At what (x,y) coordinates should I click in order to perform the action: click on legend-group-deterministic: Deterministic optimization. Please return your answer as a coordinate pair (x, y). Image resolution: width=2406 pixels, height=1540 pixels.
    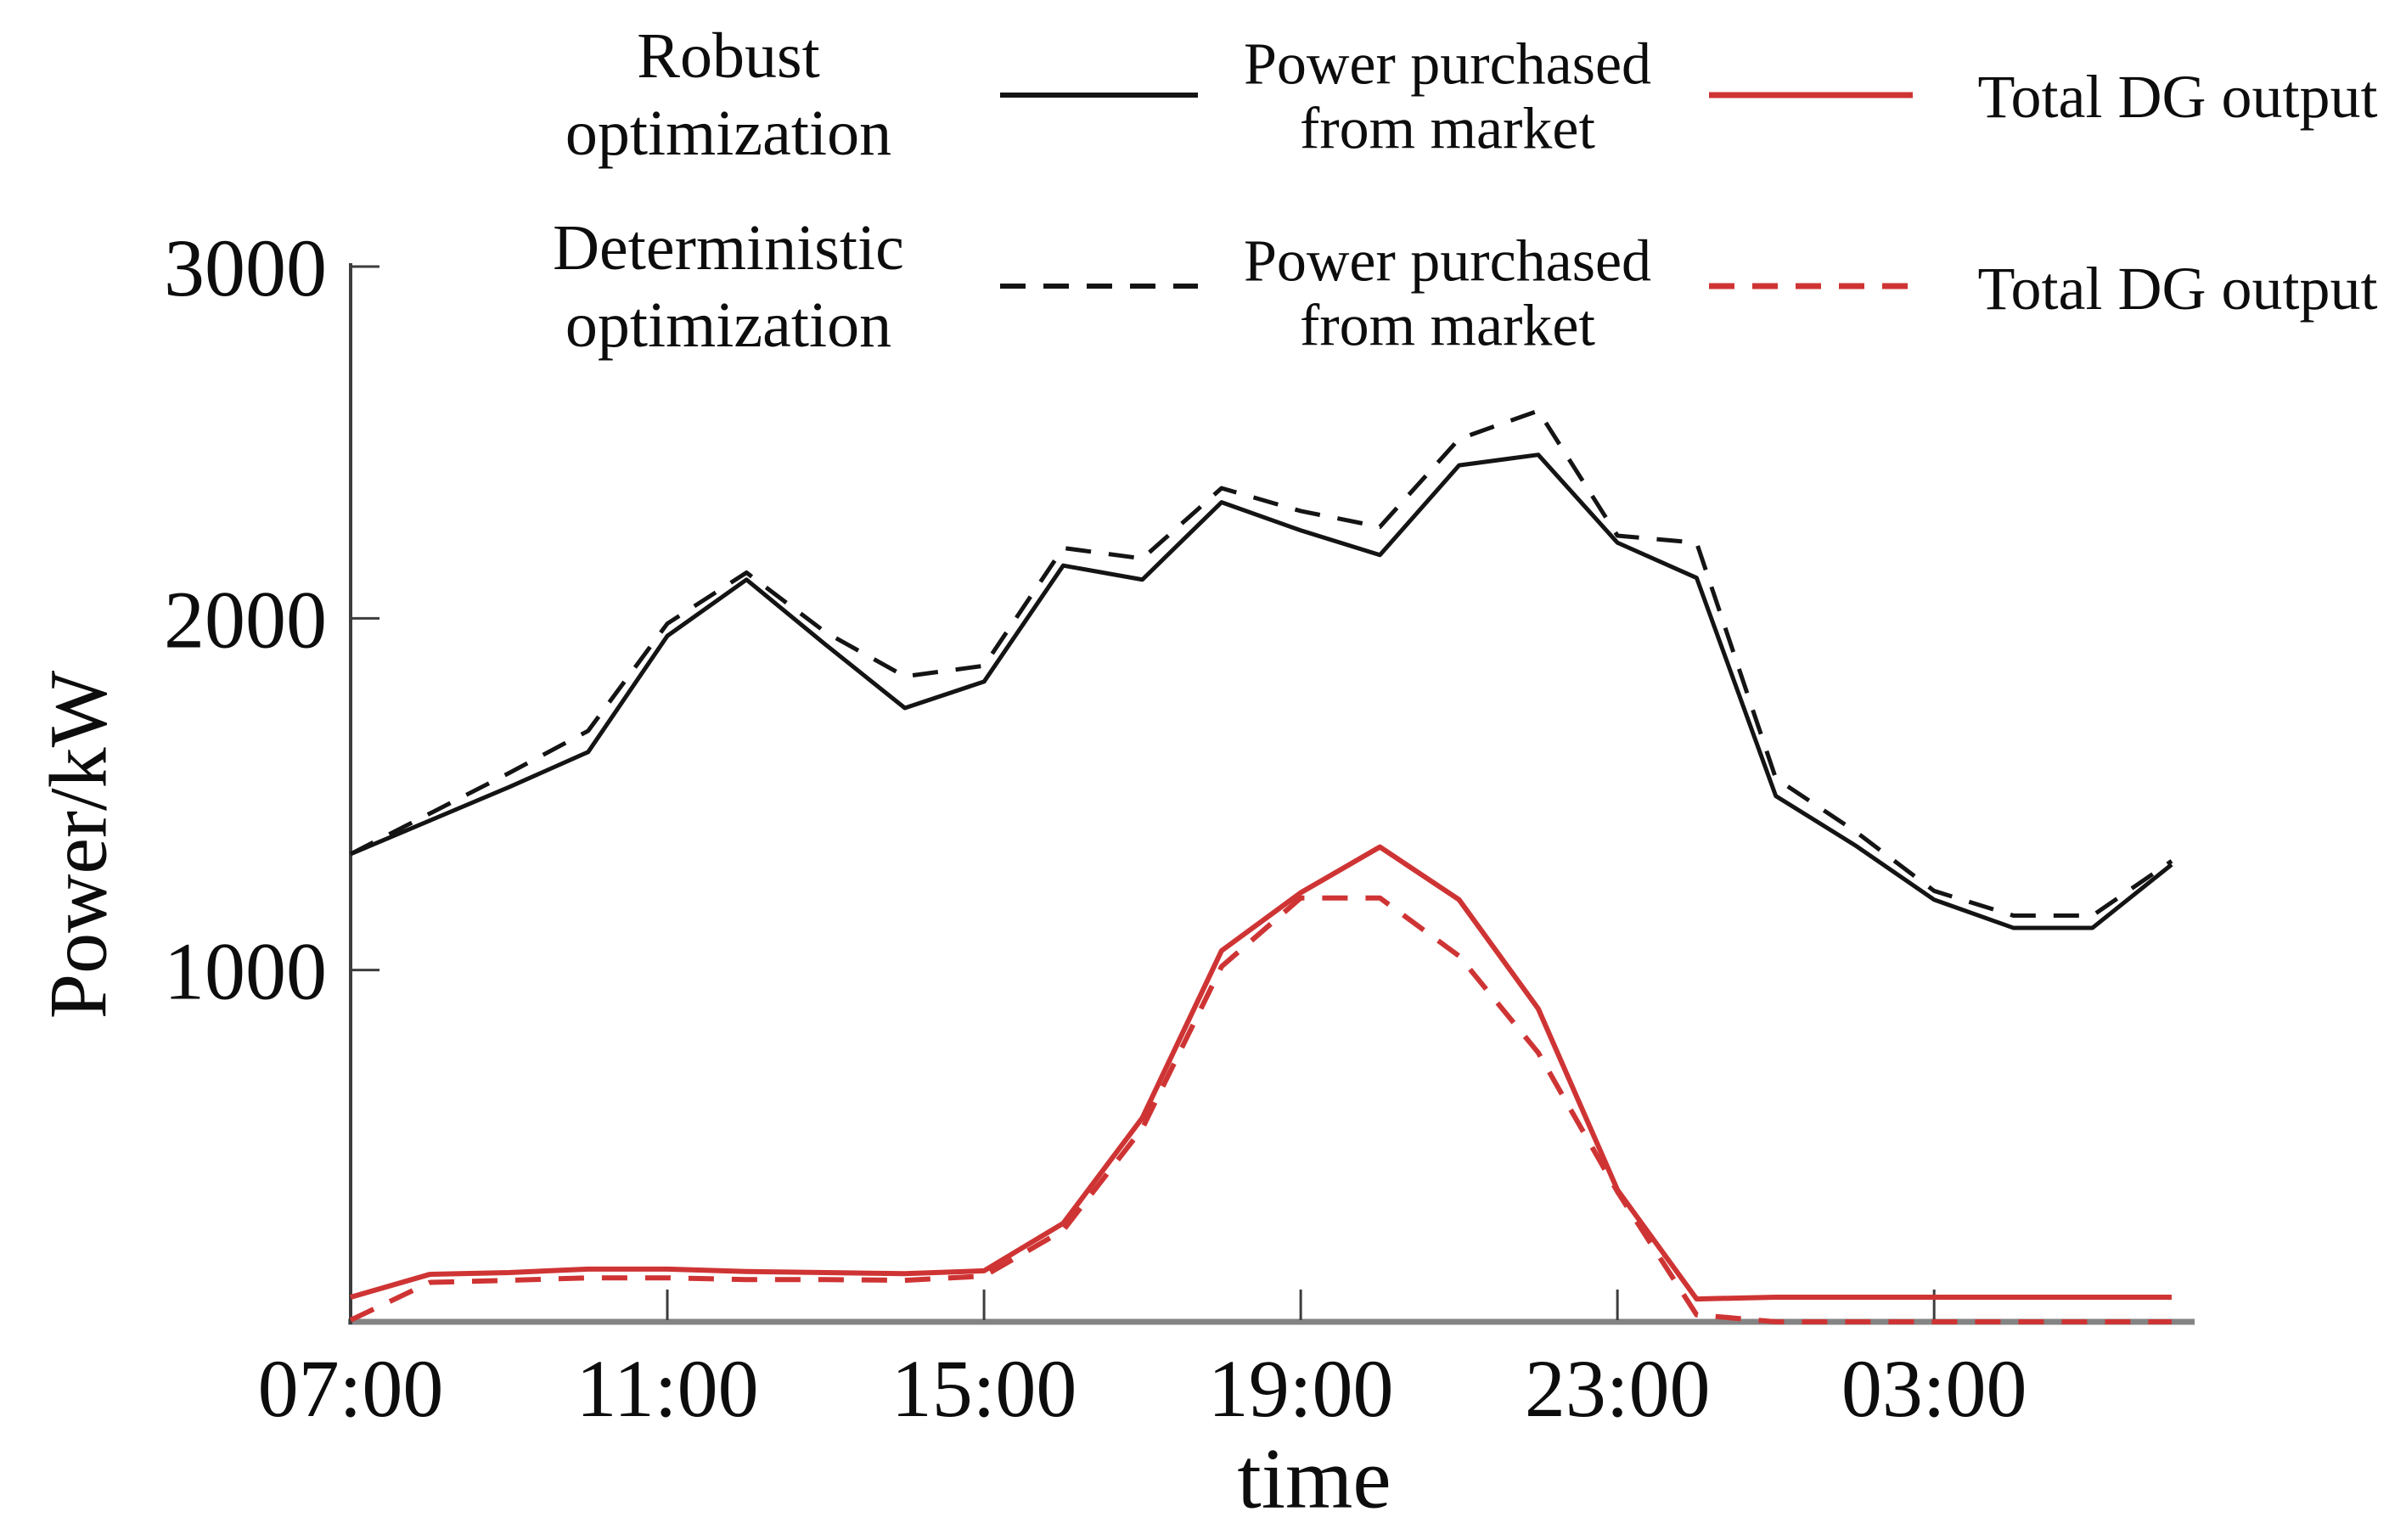
    Looking at the image, I should click on (729, 286).